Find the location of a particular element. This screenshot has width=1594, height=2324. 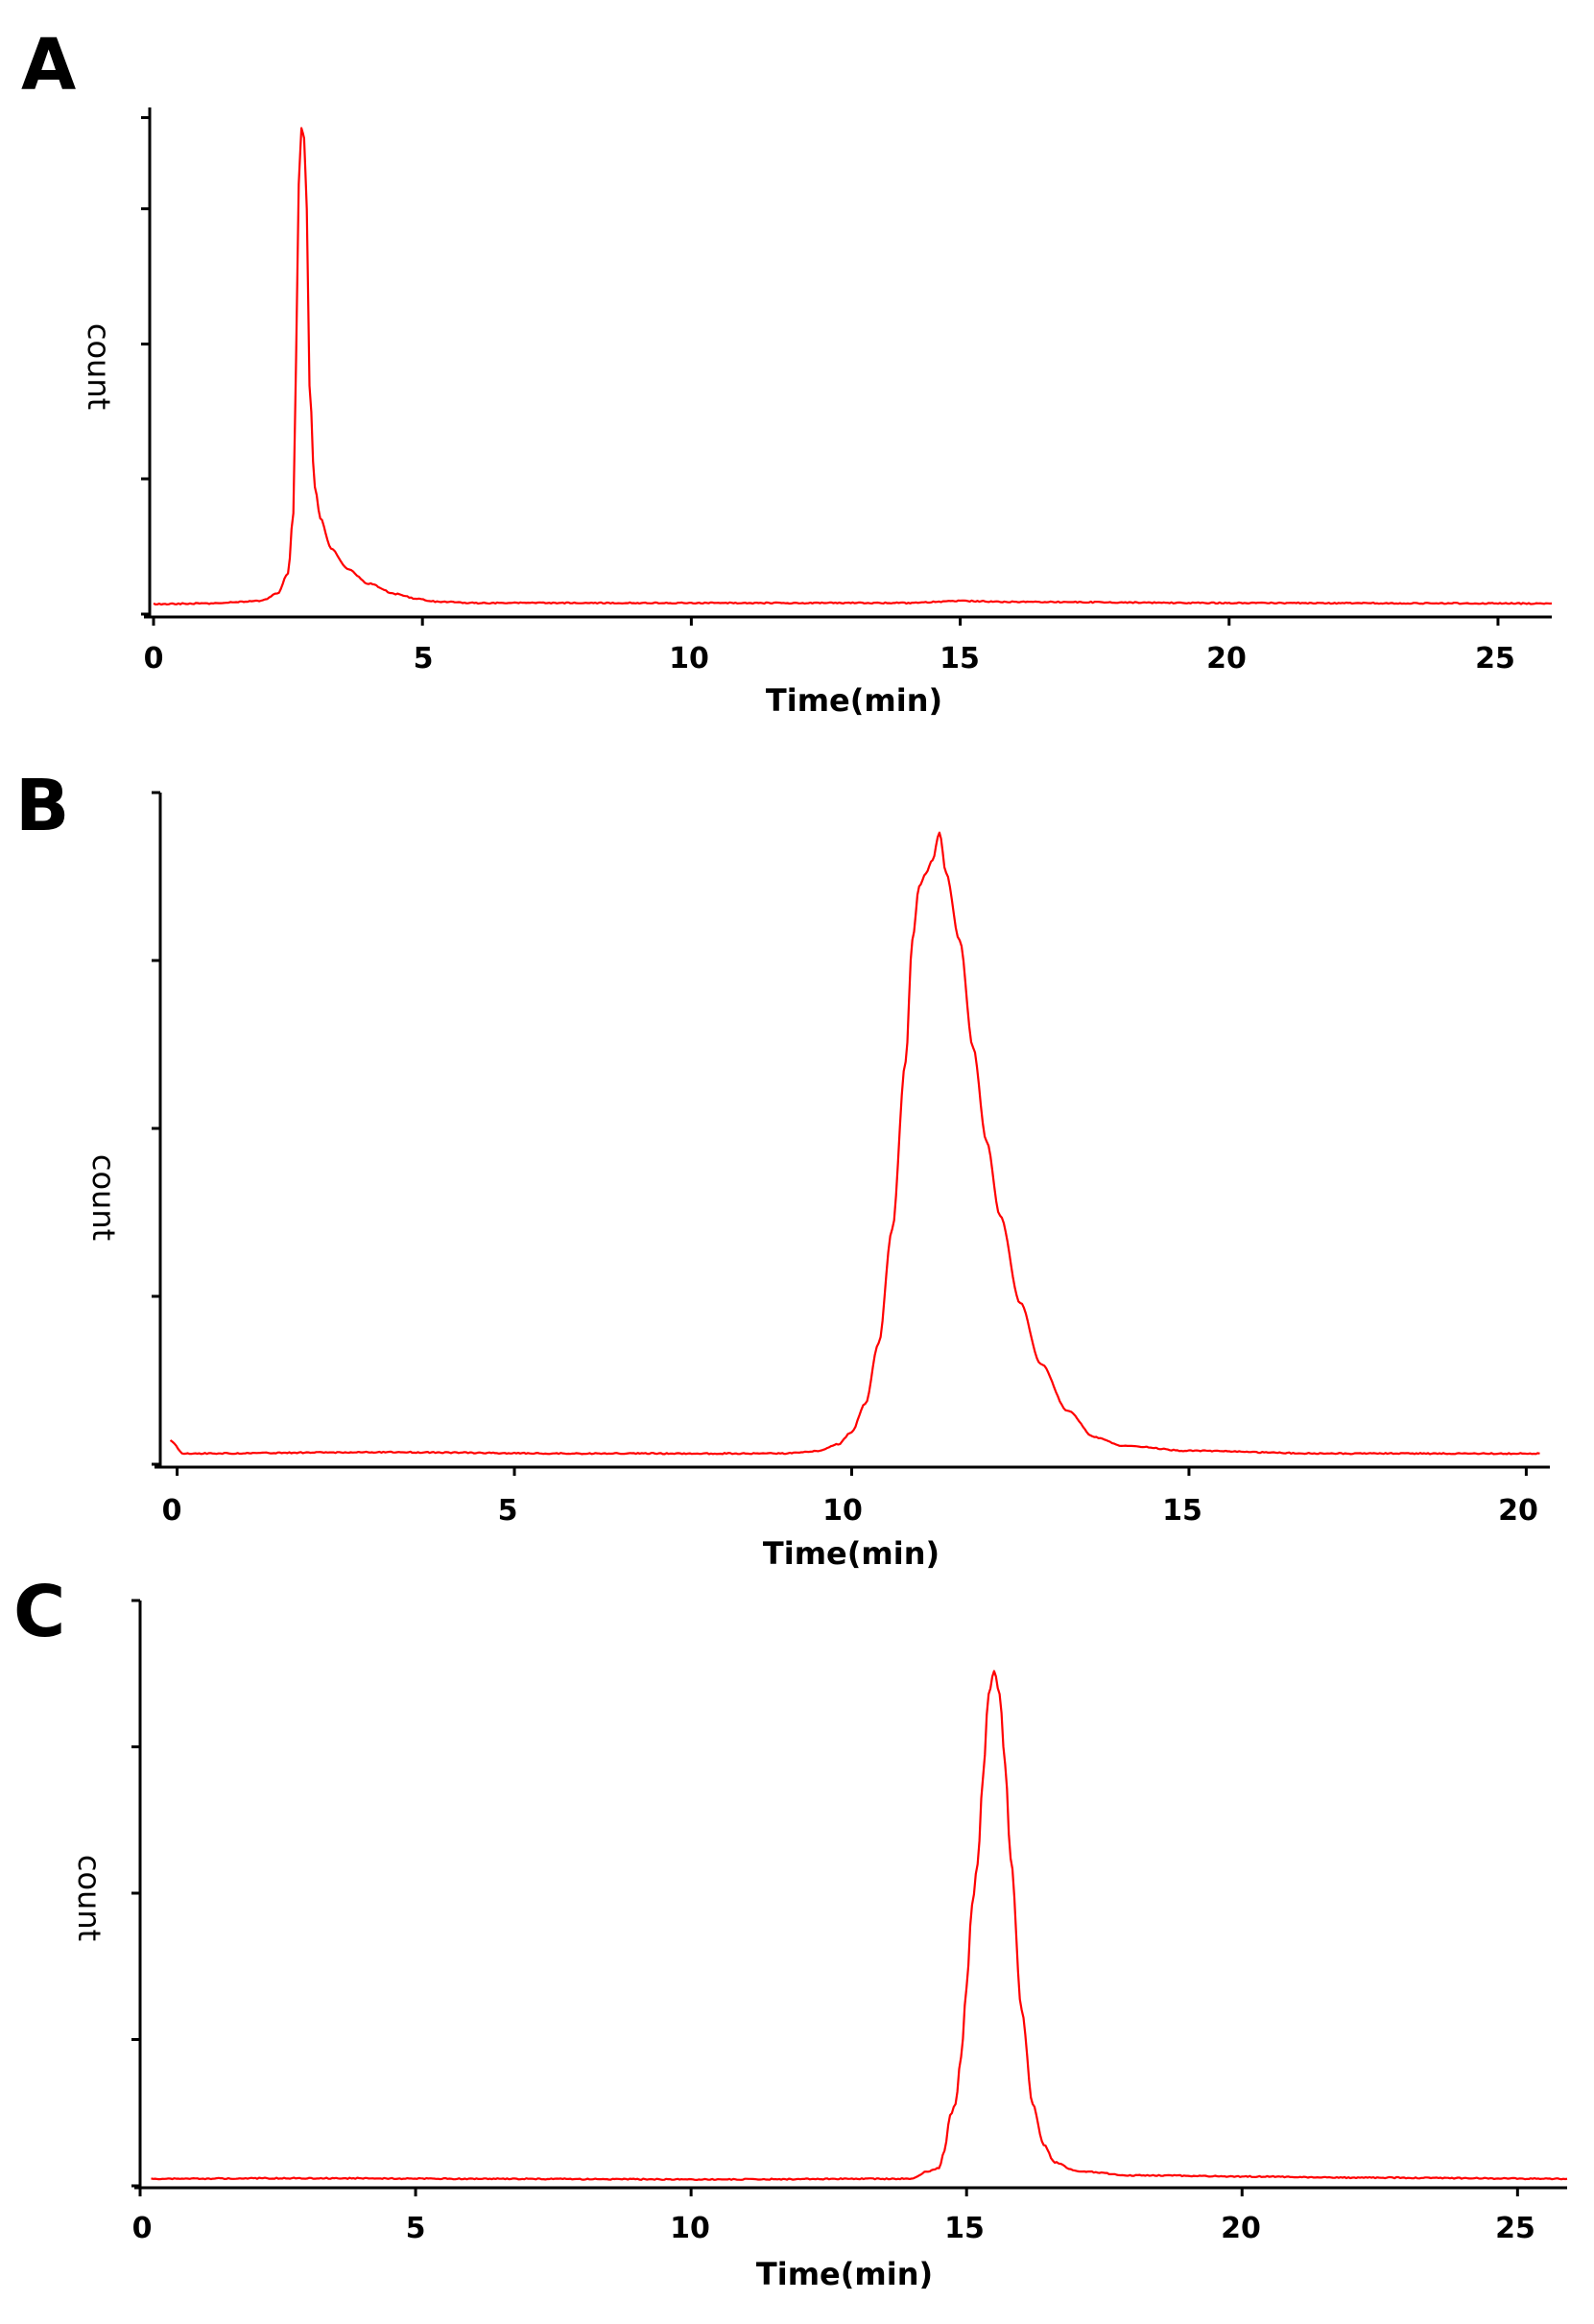

panel-label-a: A is located at coordinates (48, 65).